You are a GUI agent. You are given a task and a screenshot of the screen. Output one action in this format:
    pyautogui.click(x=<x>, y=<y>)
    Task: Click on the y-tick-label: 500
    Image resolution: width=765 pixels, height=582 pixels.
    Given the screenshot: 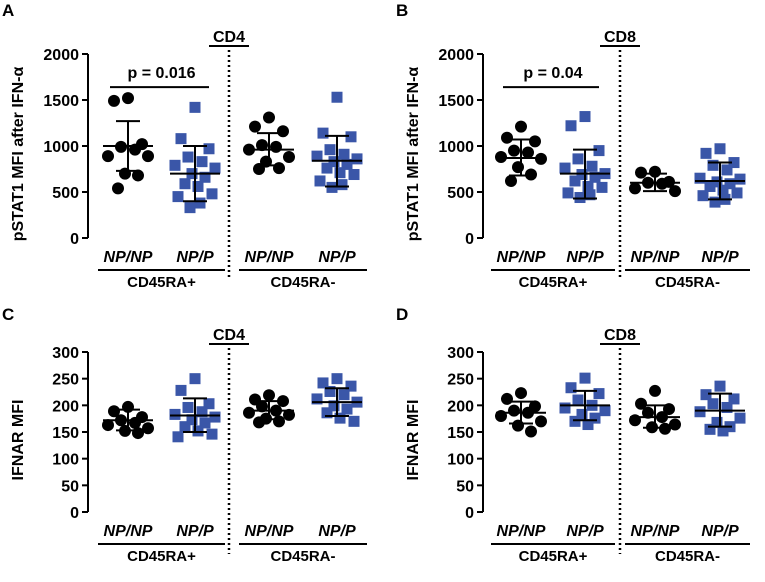 What is the action you would take?
    pyautogui.click(x=65, y=193)
    